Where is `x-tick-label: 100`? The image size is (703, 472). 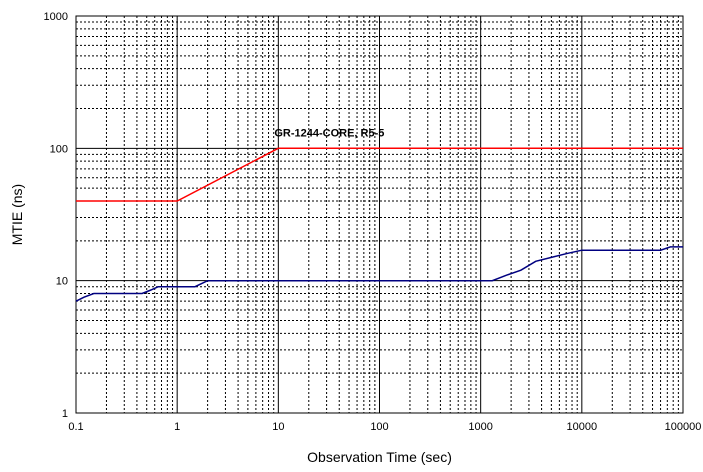
x-tick-label: 100 is located at coordinates (379, 427).